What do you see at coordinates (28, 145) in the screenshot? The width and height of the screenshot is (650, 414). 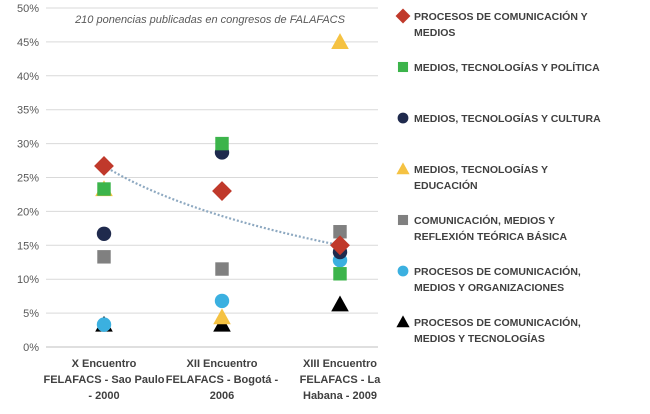 I see `y-tick-label: 30%` at bounding box center [28, 145].